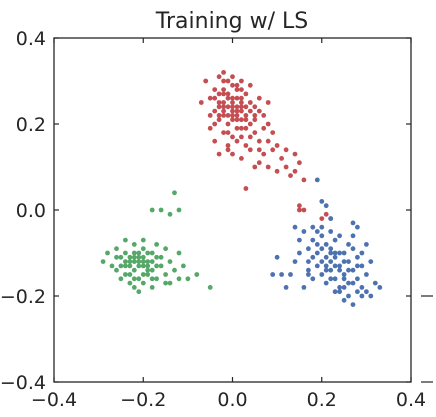 This screenshot has width=436, height=417. Describe the element at coordinates (31, 211) in the screenshot. I see `y-tick-label-2: 0.0` at that location.